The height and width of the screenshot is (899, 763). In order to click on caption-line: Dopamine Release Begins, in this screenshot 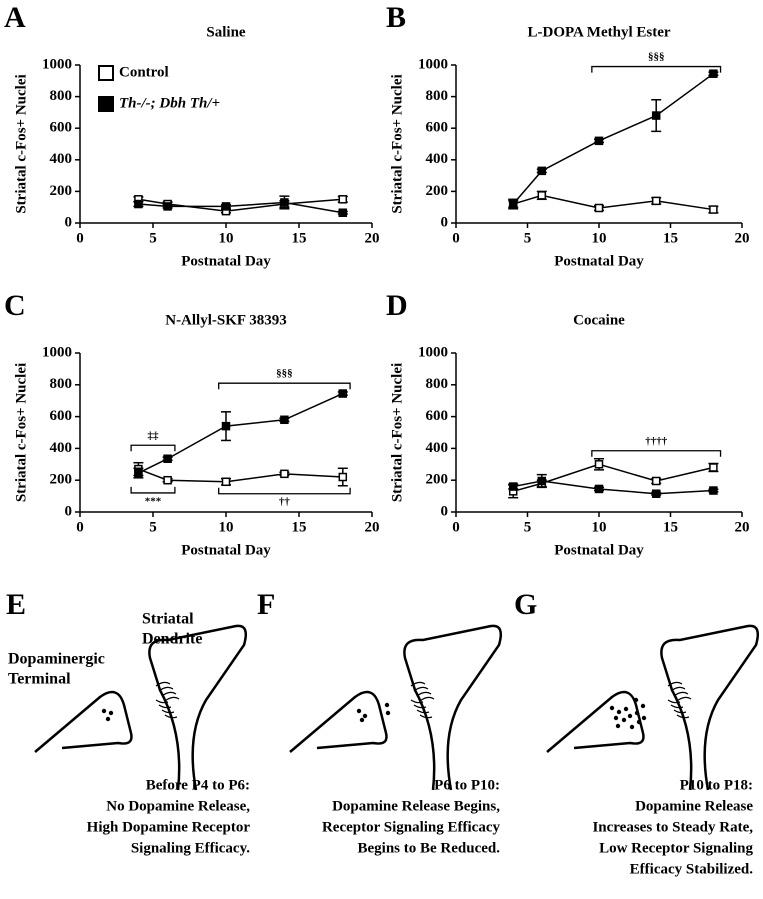, I will do `click(416, 806)`.